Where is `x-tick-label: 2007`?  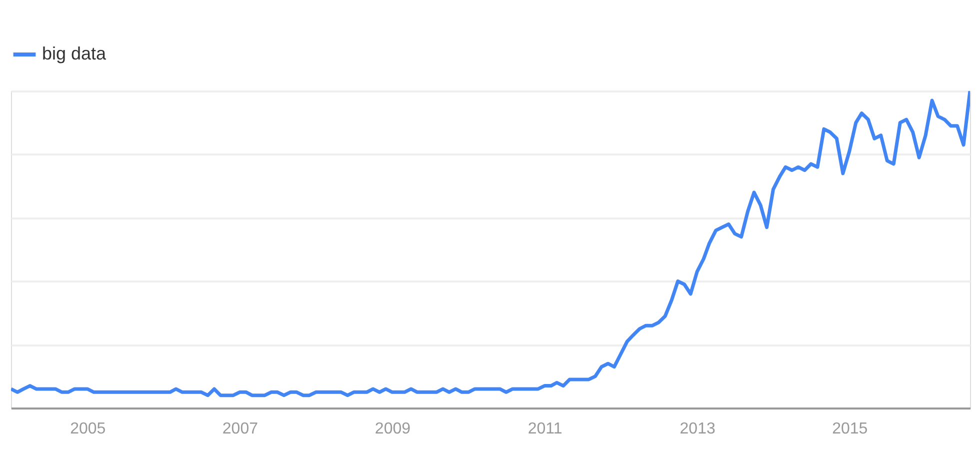 x-tick-label: 2007 is located at coordinates (240, 429).